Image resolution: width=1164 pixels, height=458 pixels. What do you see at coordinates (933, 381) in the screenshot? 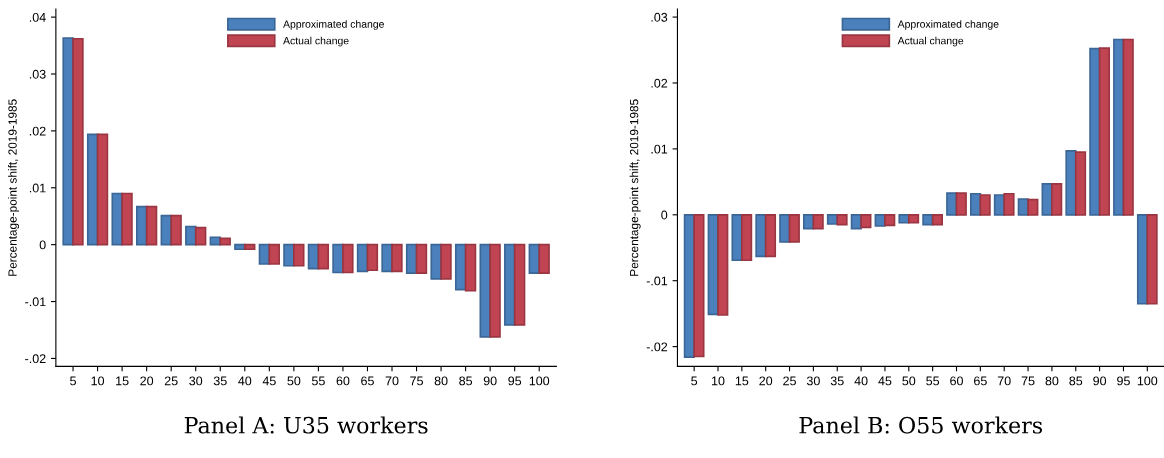
I see `x-tick-label: 55` at bounding box center [933, 381].